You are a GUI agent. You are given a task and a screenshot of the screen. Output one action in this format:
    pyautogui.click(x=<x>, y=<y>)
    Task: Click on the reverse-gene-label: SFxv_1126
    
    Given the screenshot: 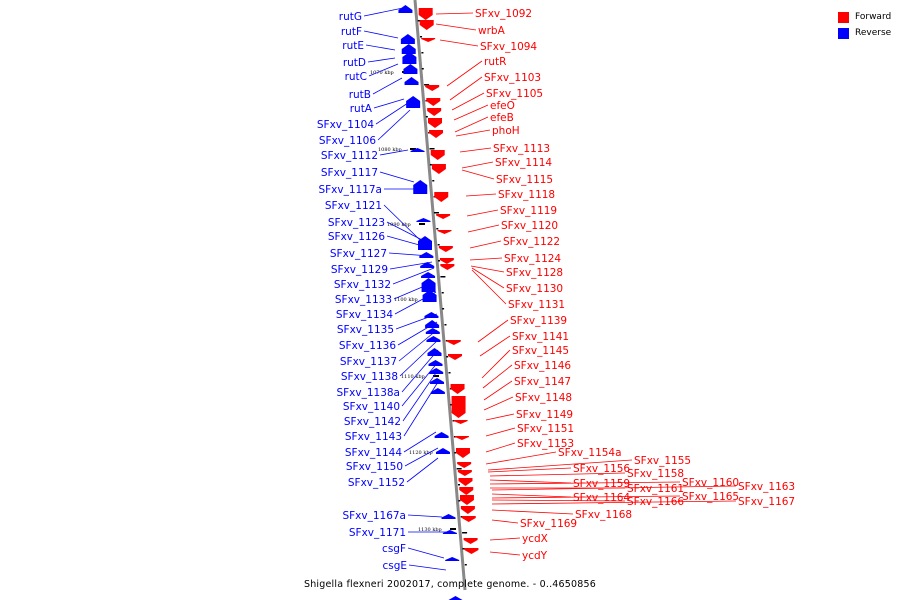 What is the action you would take?
    pyautogui.click(x=356, y=237)
    